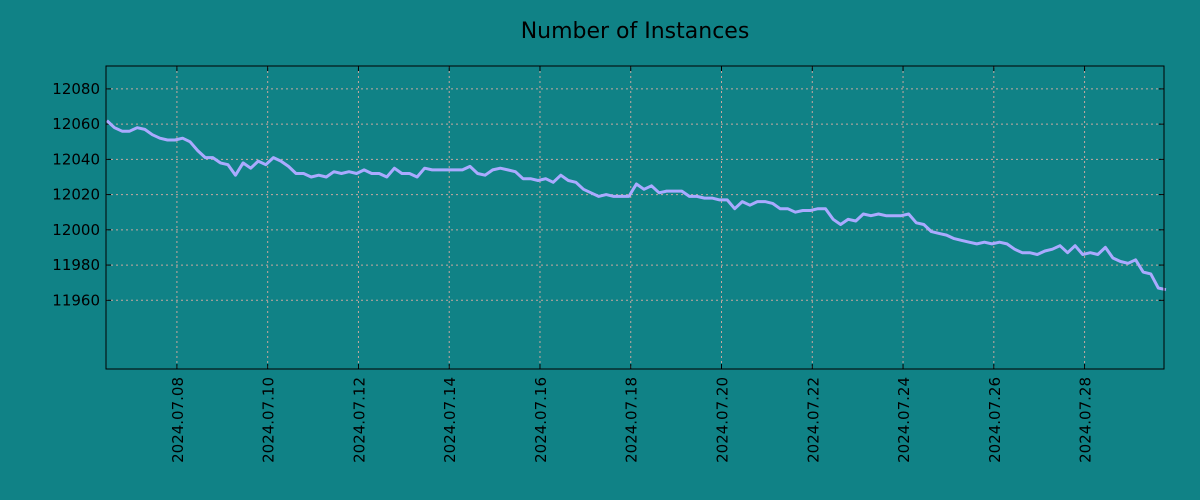  What do you see at coordinates (178, 420) in the screenshot?
I see `x-tick-label: 2024.07.08` at bounding box center [178, 420].